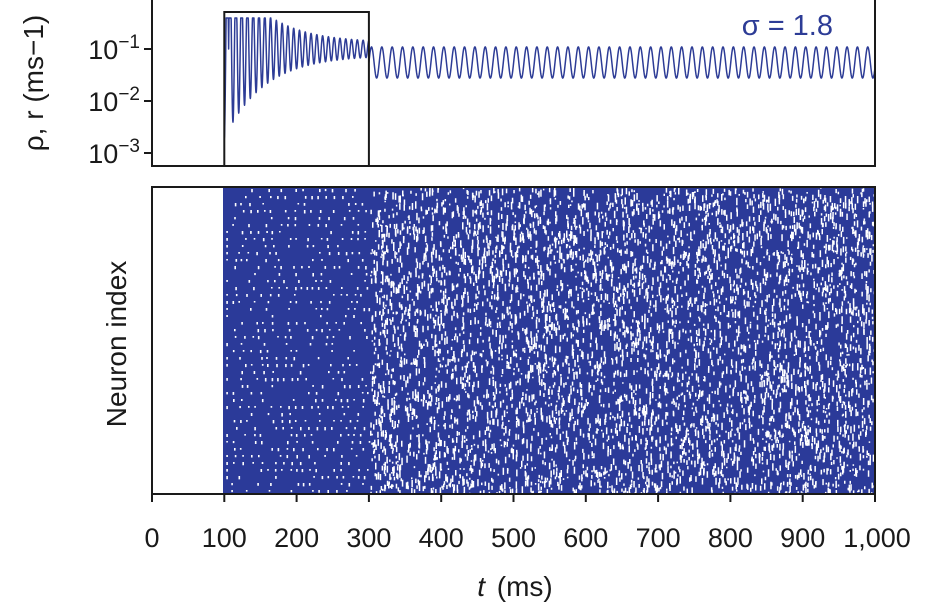  What do you see at coordinates (114, 152) in the screenshot?
I see `rate-y-tick-label: 10⁻³` at bounding box center [114, 152].